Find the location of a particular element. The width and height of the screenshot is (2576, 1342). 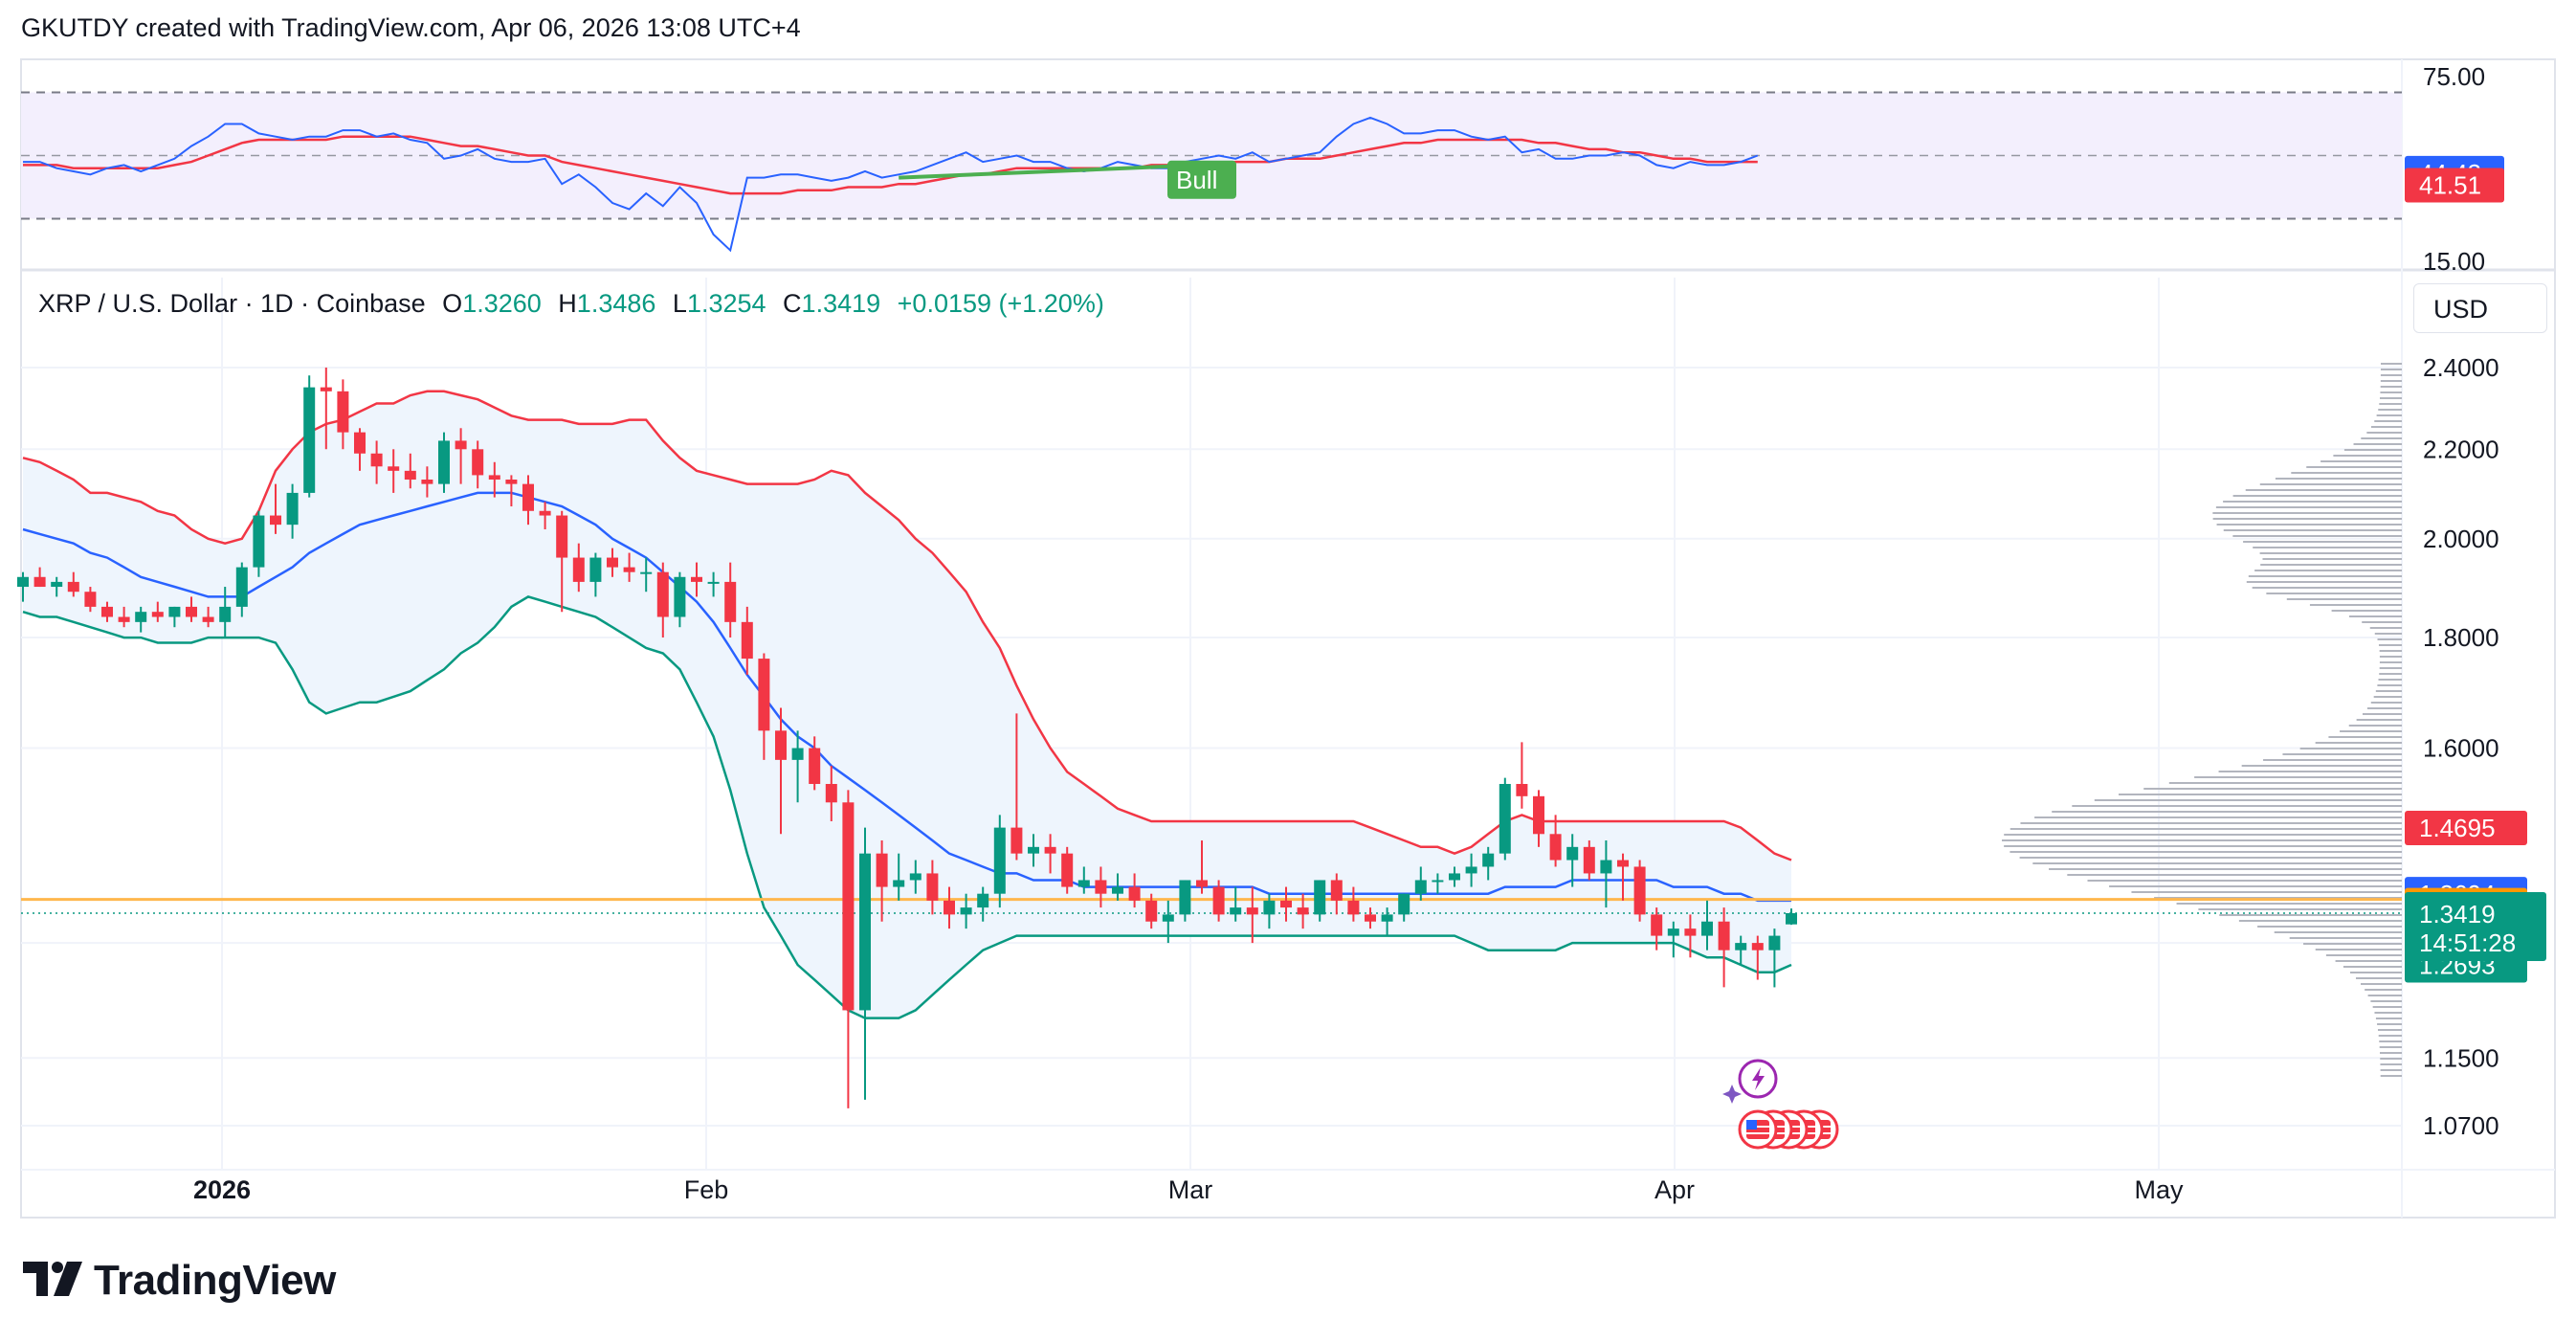

close-value: 1.3419 is located at coordinates (841, 303).